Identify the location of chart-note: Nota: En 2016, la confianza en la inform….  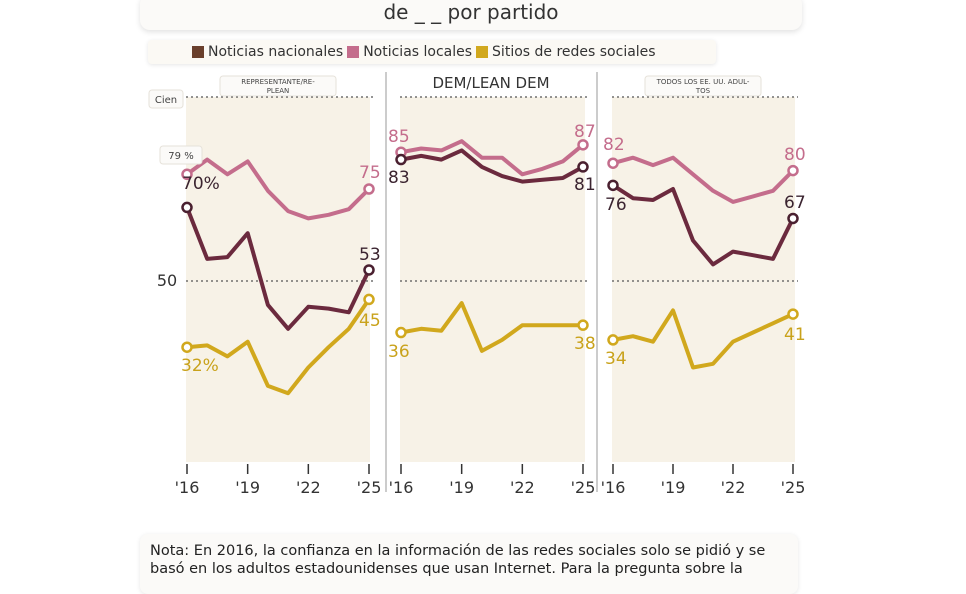
(469, 564).